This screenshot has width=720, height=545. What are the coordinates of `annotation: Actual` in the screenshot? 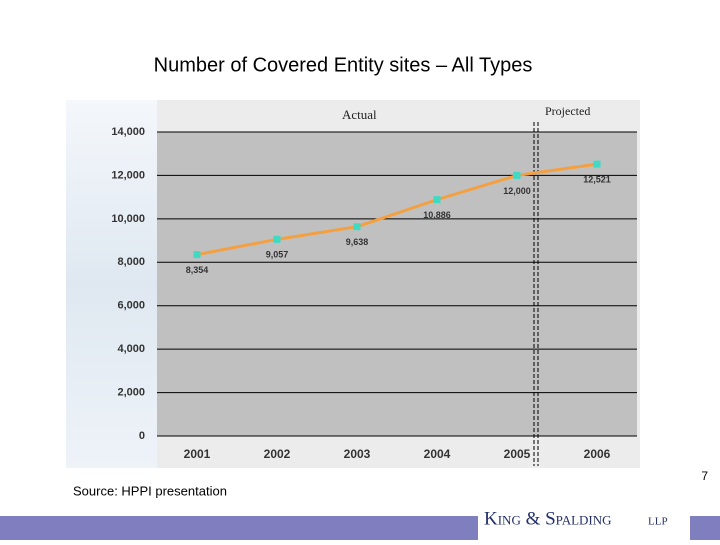 It's located at (359, 114).